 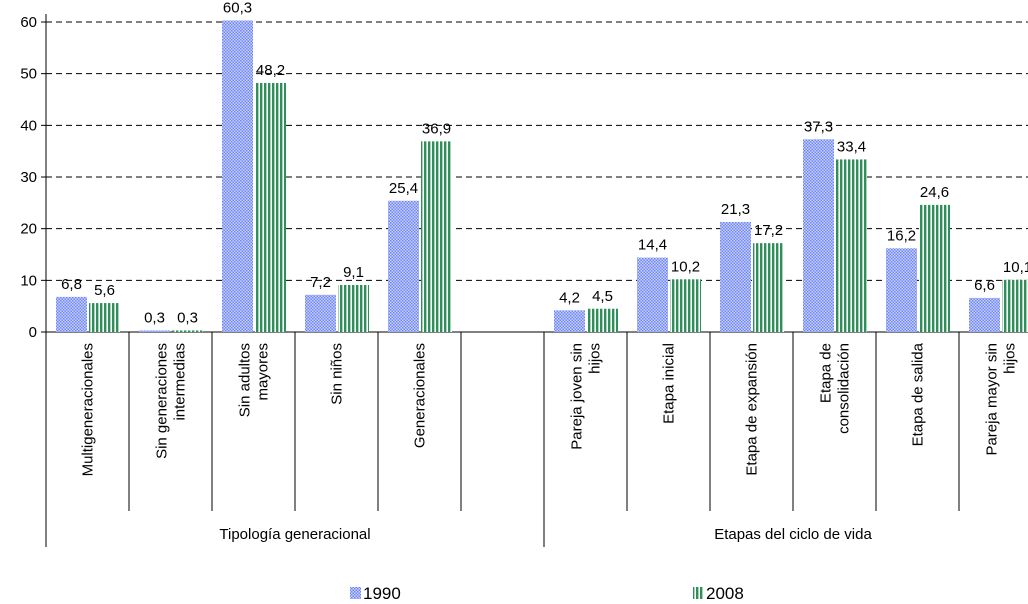 I want to click on category-label: mayores, so click(x=263, y=372).